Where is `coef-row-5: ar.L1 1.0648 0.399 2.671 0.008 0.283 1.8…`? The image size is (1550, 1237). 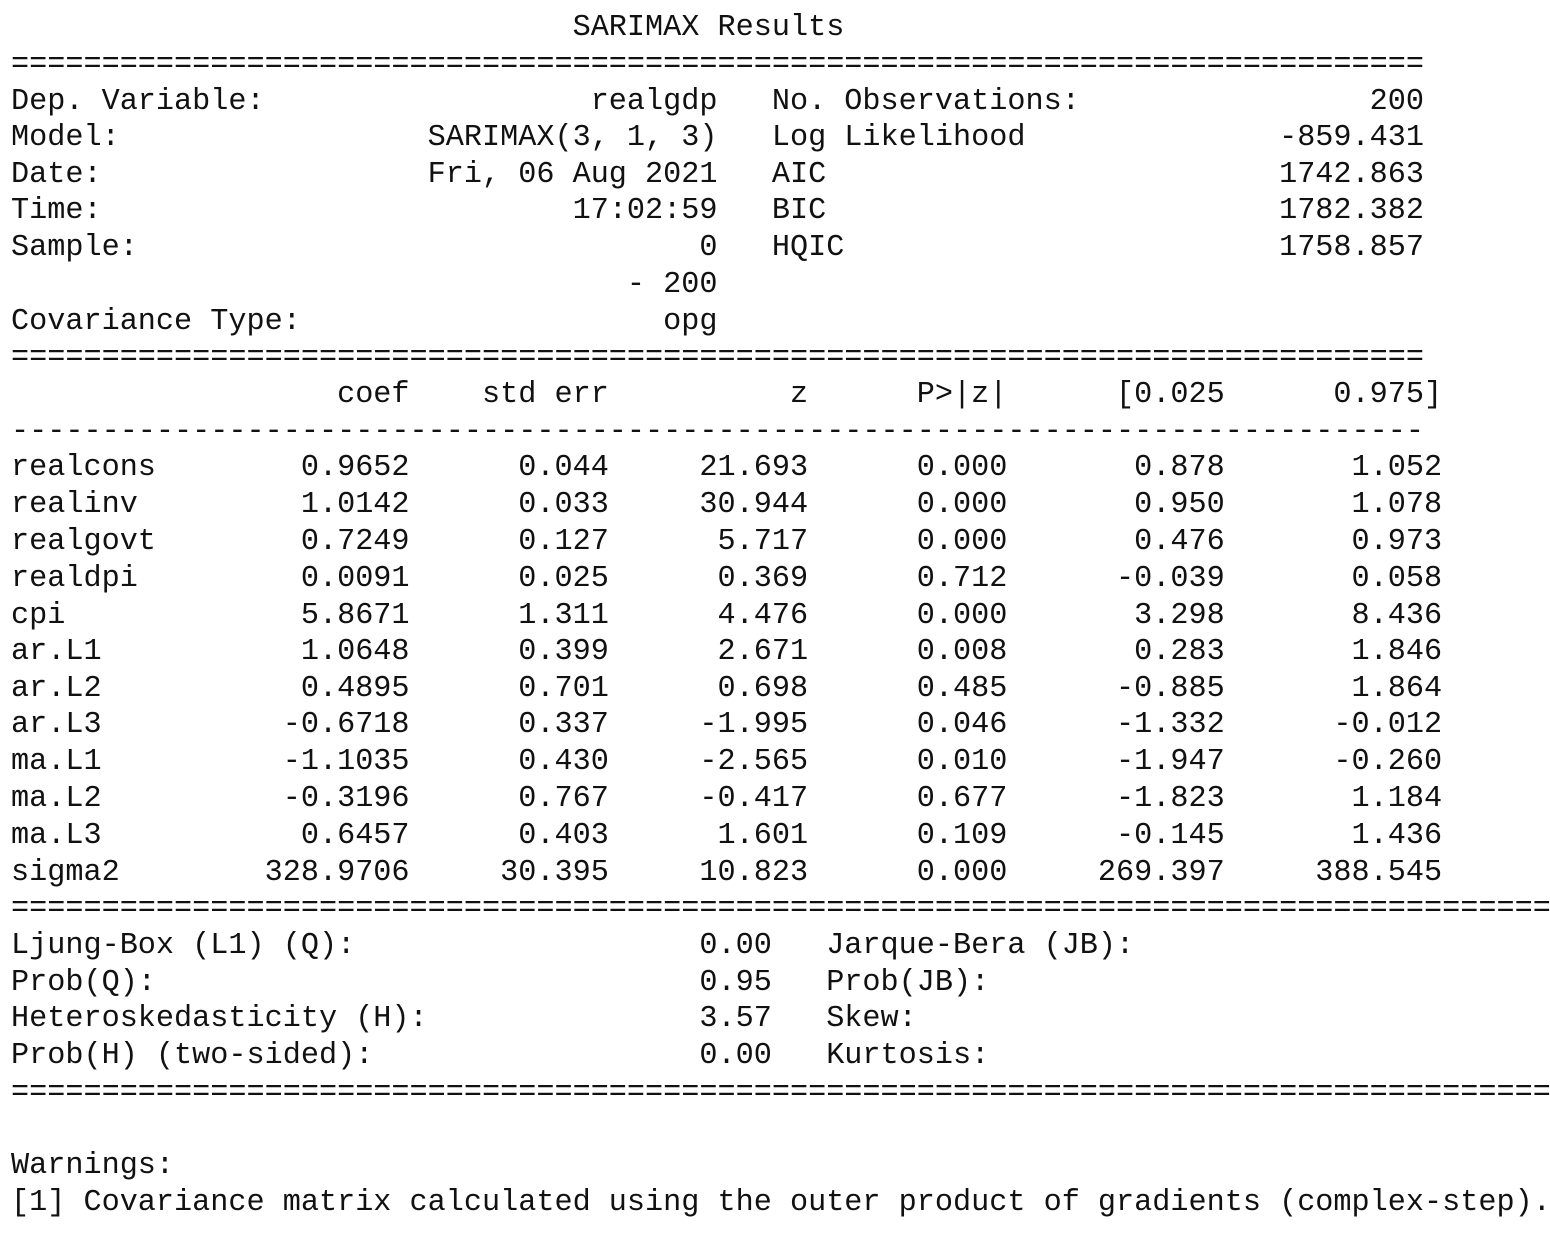
coef-row-5: ar.L1 1.0648 0.399 2.671 0.008 0.283 1.8… is located at coordinates (727, 652).